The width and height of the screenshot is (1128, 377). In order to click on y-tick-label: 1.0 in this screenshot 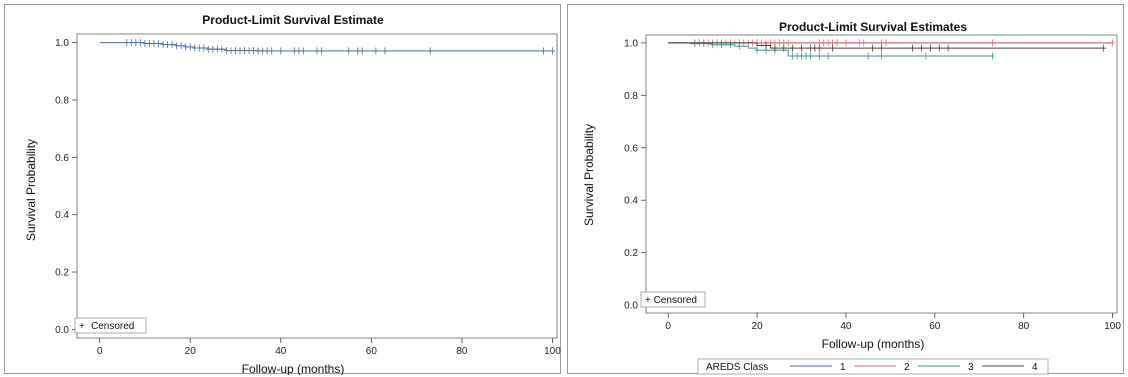, I will do `click(631, 43)`.